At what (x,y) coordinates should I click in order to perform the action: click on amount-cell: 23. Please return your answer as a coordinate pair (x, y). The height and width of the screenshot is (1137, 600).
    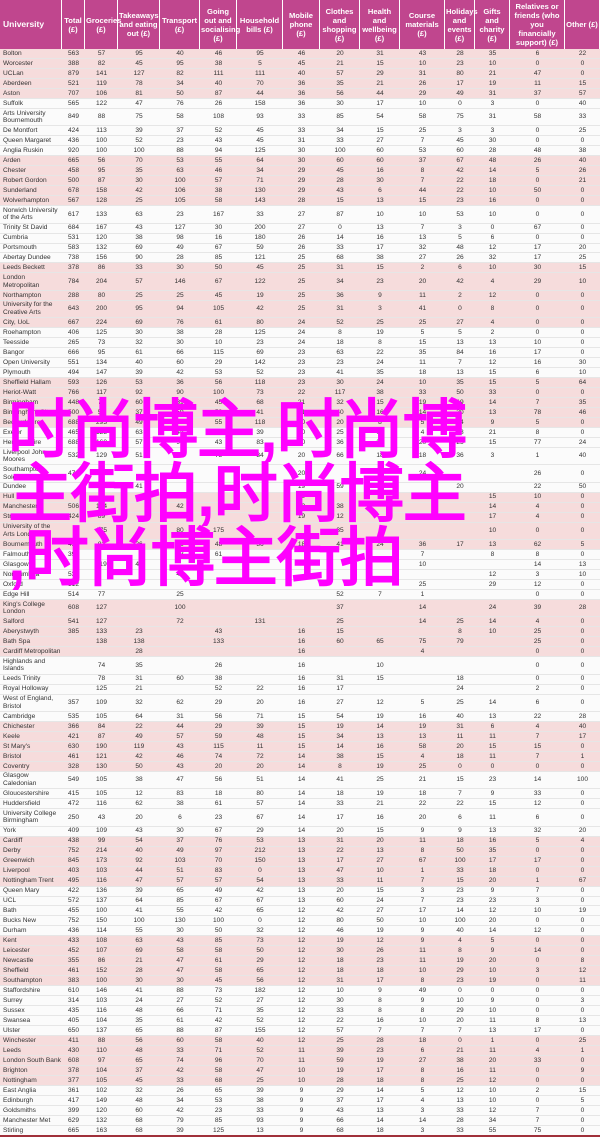
    Looking at the image, I should click on (460, 201).